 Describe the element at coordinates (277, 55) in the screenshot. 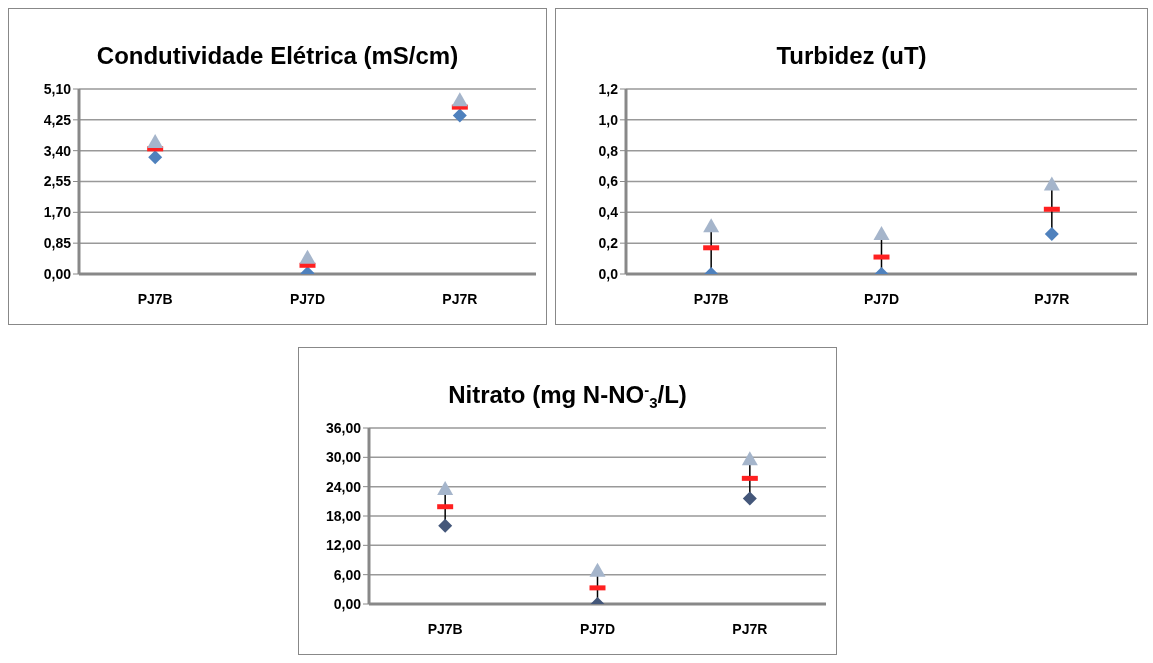

I see `chart-title: Condutividade Elétrica (mS/cm)` at that location.